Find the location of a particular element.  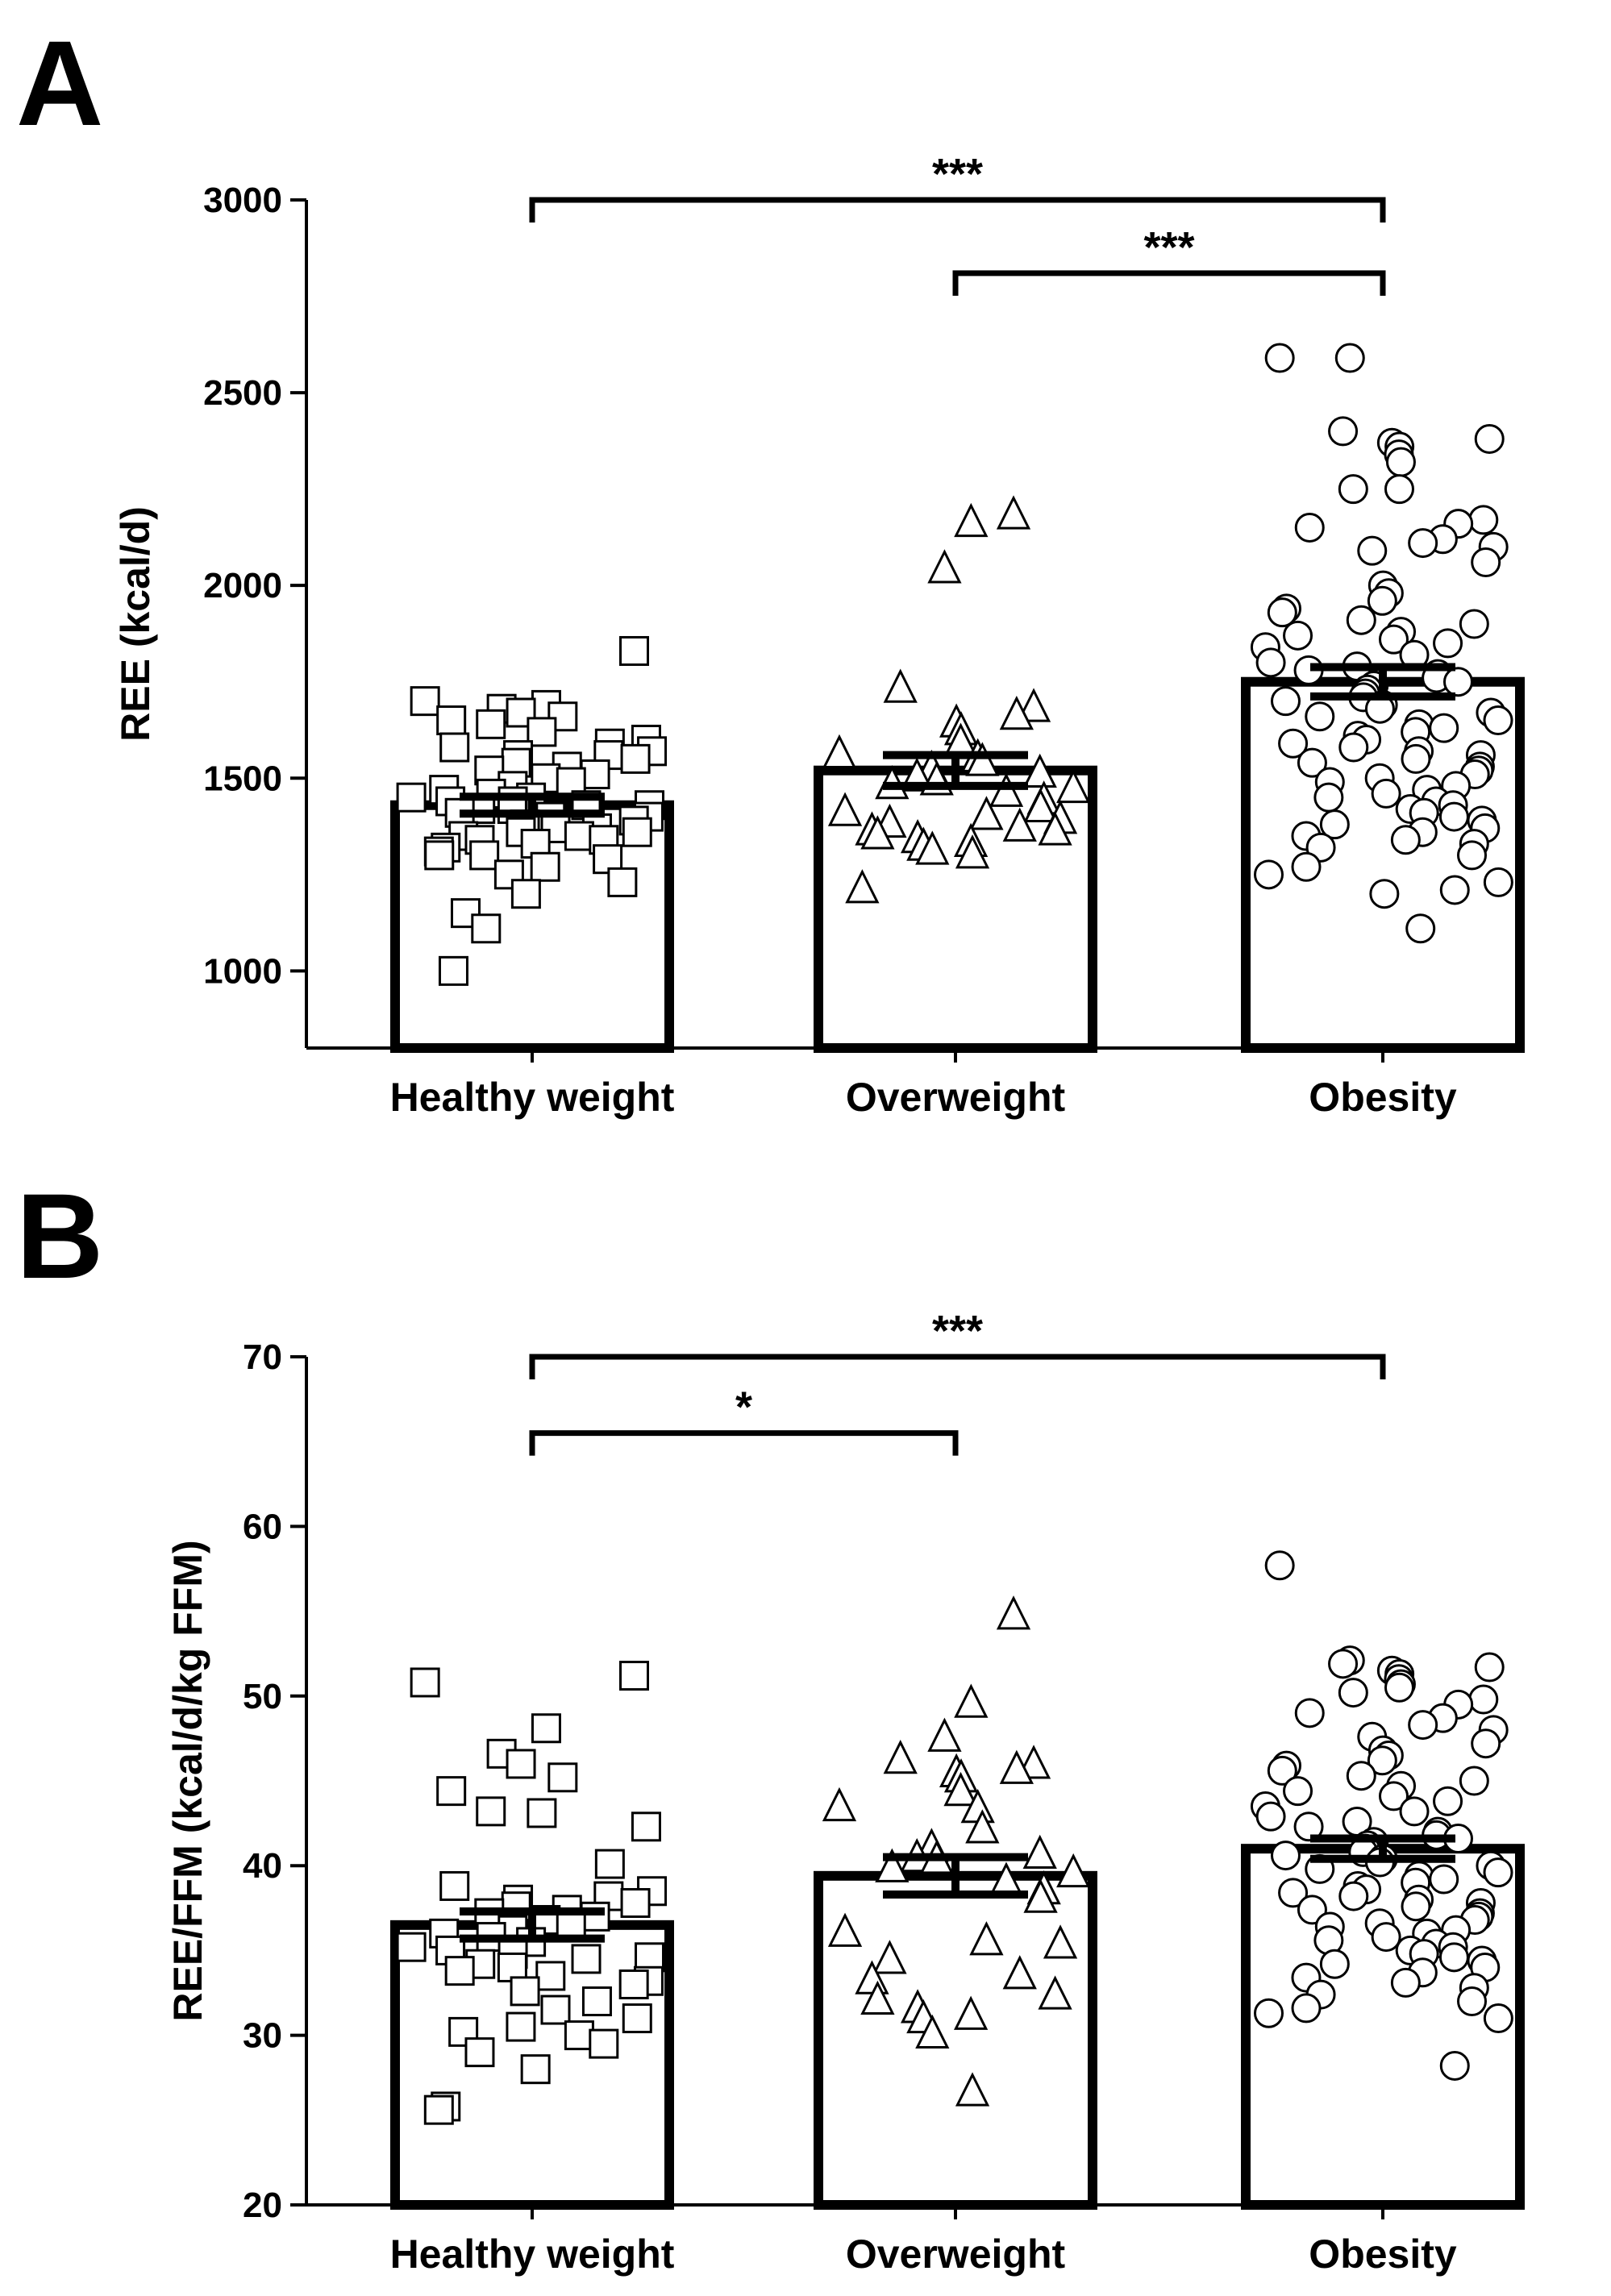

panel-label: B is located at coordinates (59, 1236).